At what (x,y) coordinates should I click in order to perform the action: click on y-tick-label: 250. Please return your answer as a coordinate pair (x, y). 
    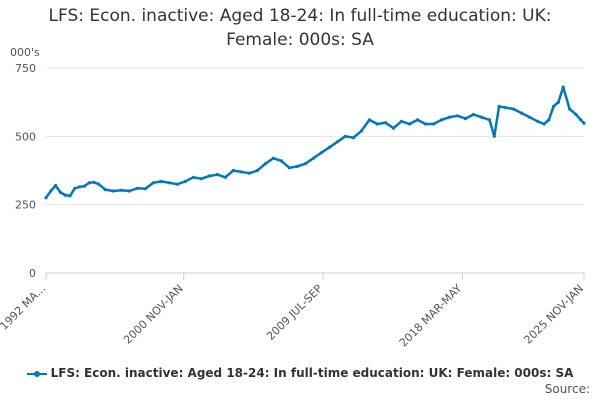
    Looking at the image, I should click on (25, 205).